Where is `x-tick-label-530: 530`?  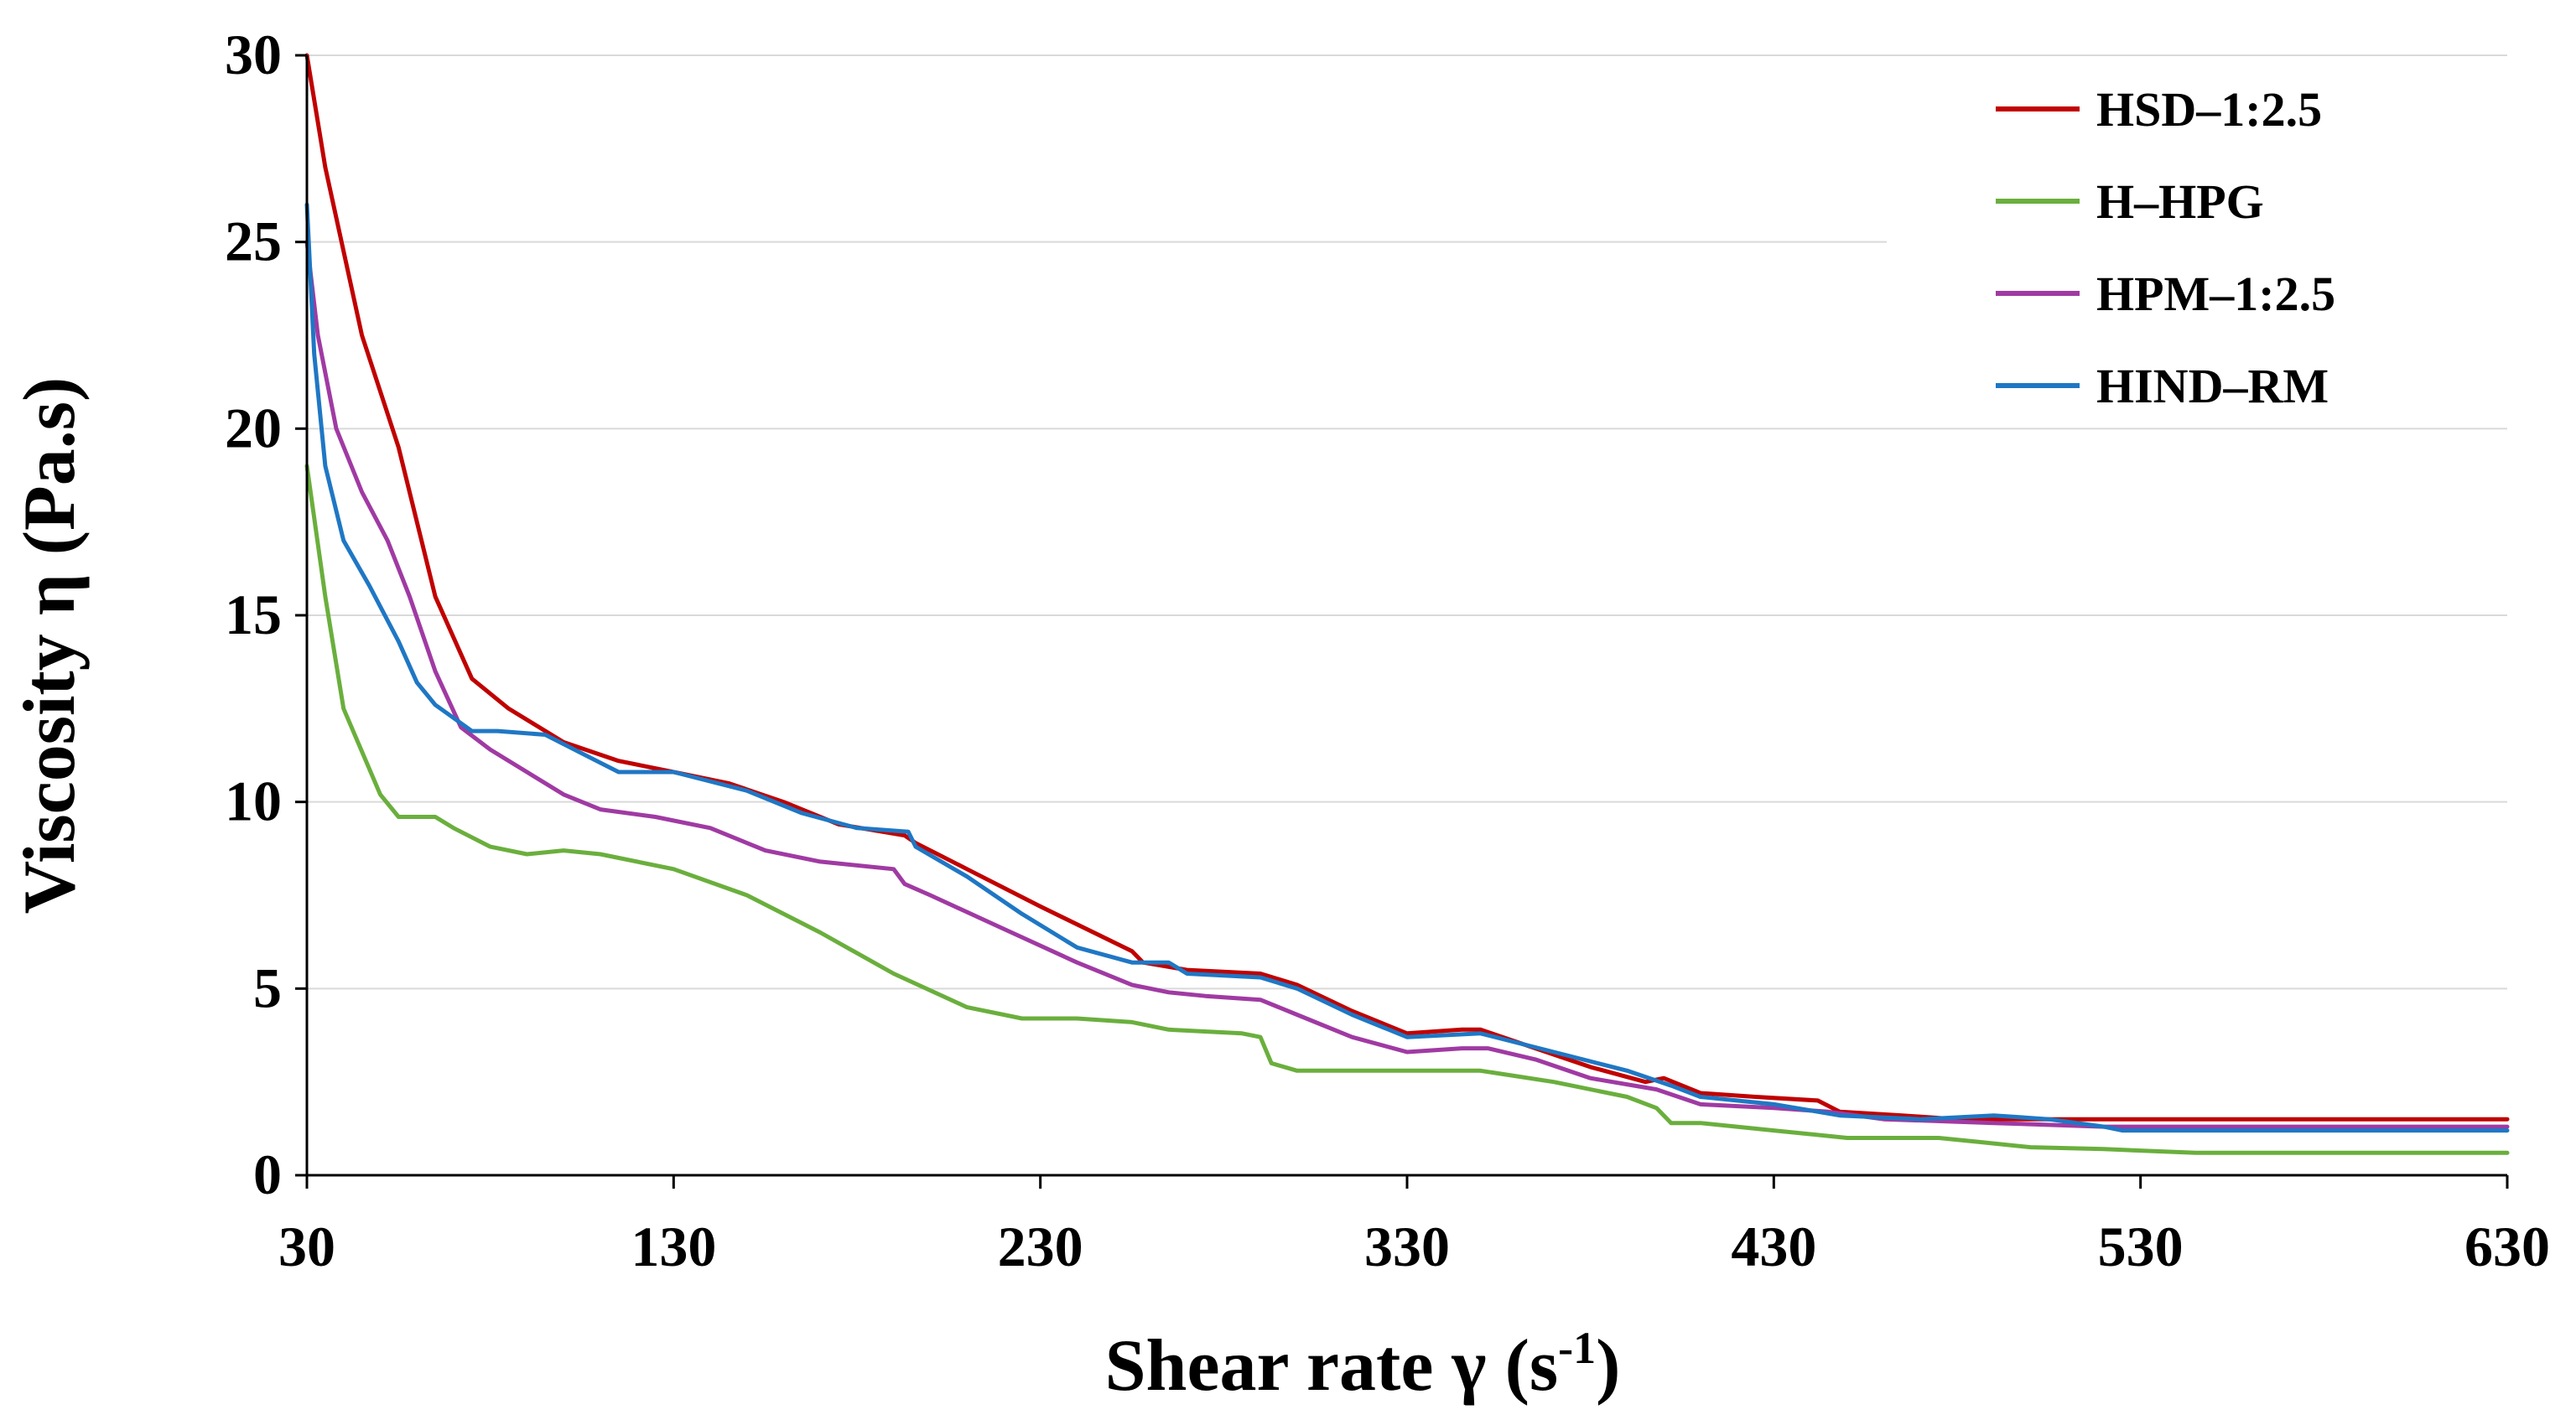 x-tick-label-530: 530 is located at coordinates (2141, 1246).